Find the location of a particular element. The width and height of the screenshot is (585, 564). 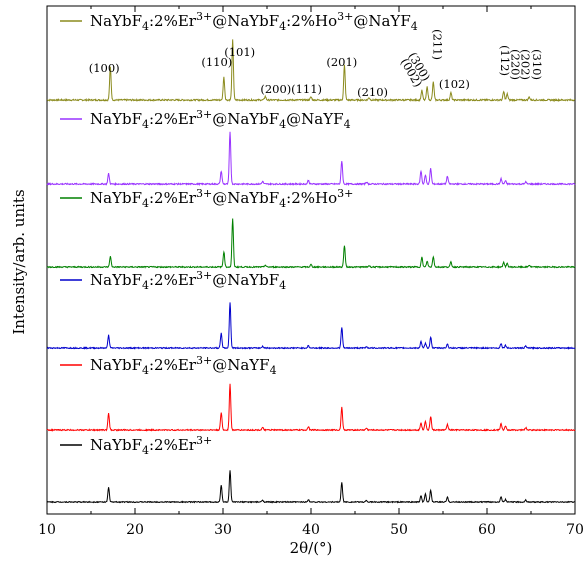

x-tick-label-4: 50 is located at coordinates (399, 530).